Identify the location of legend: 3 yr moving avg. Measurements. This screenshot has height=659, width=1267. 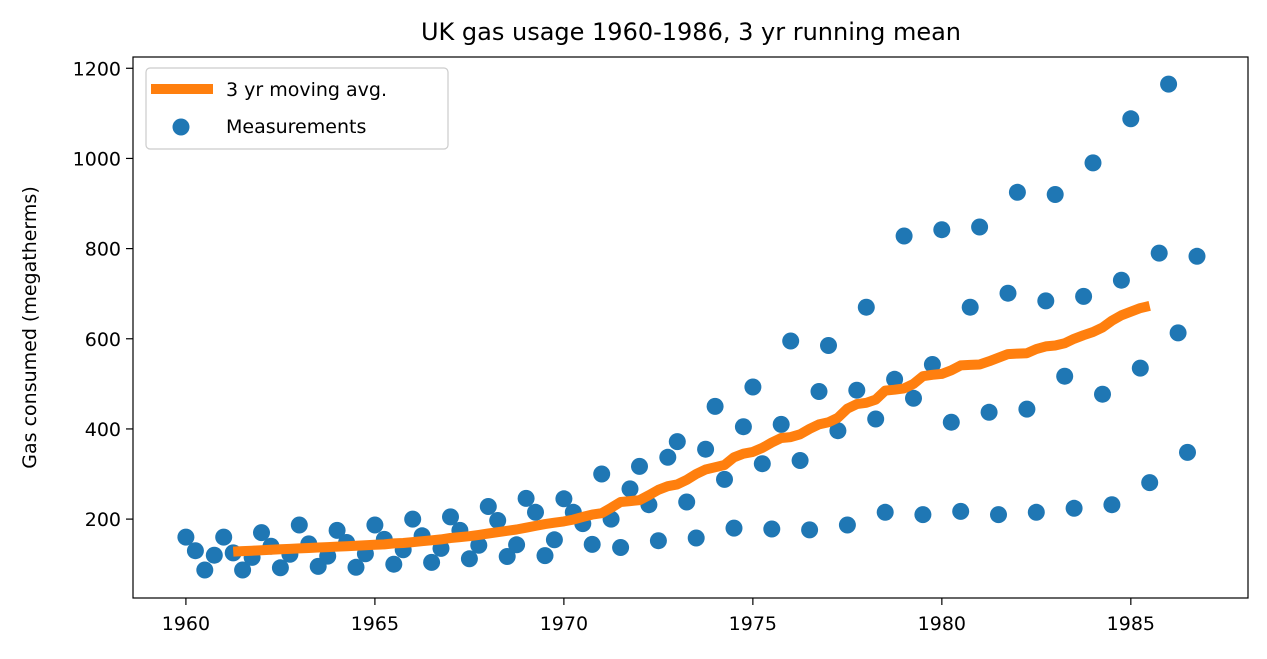
(297, 108).